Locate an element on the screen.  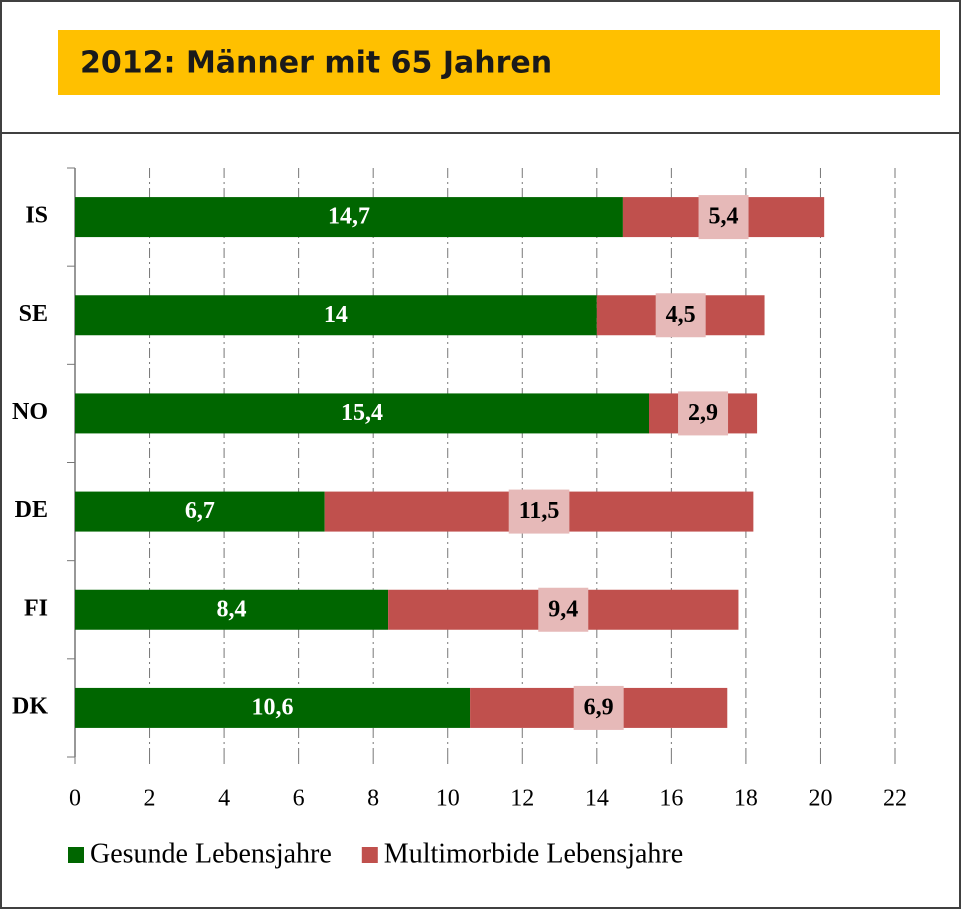
y-tick-label: DK is located at coordinates (30, 706).